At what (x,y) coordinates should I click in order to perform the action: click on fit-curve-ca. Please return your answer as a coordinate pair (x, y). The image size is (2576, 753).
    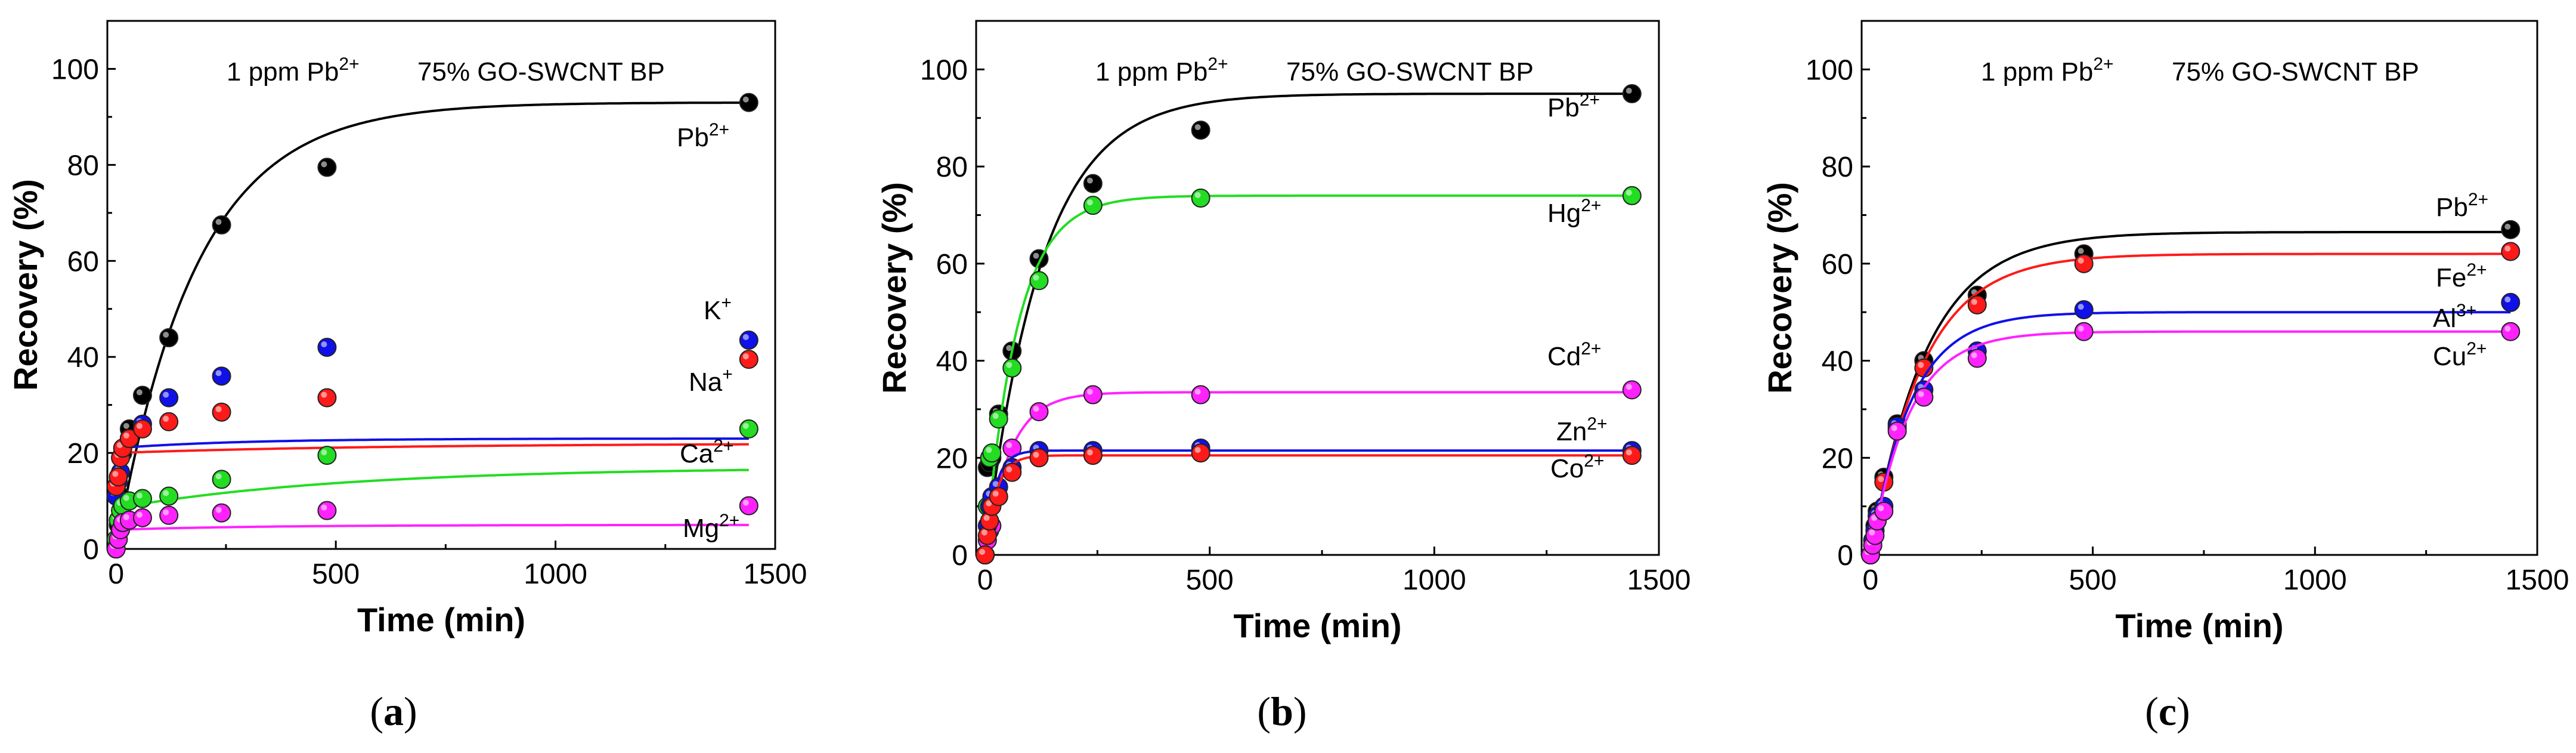
    Looking at the image, I should click on (432, 489).